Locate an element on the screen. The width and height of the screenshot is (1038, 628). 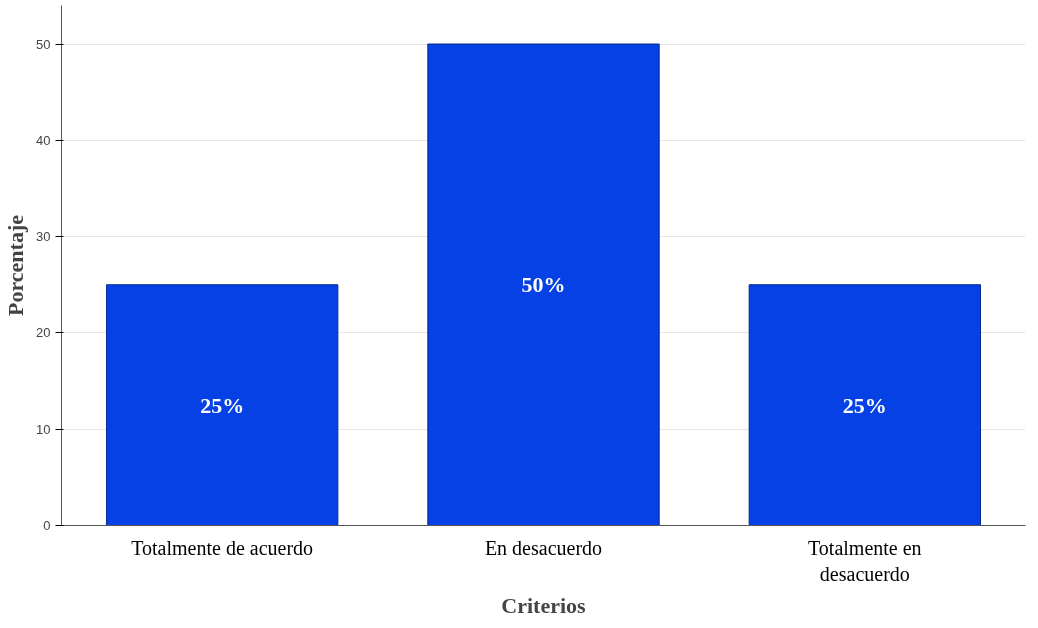
y-tick-label: 30 is located at coordinates (43, 237).